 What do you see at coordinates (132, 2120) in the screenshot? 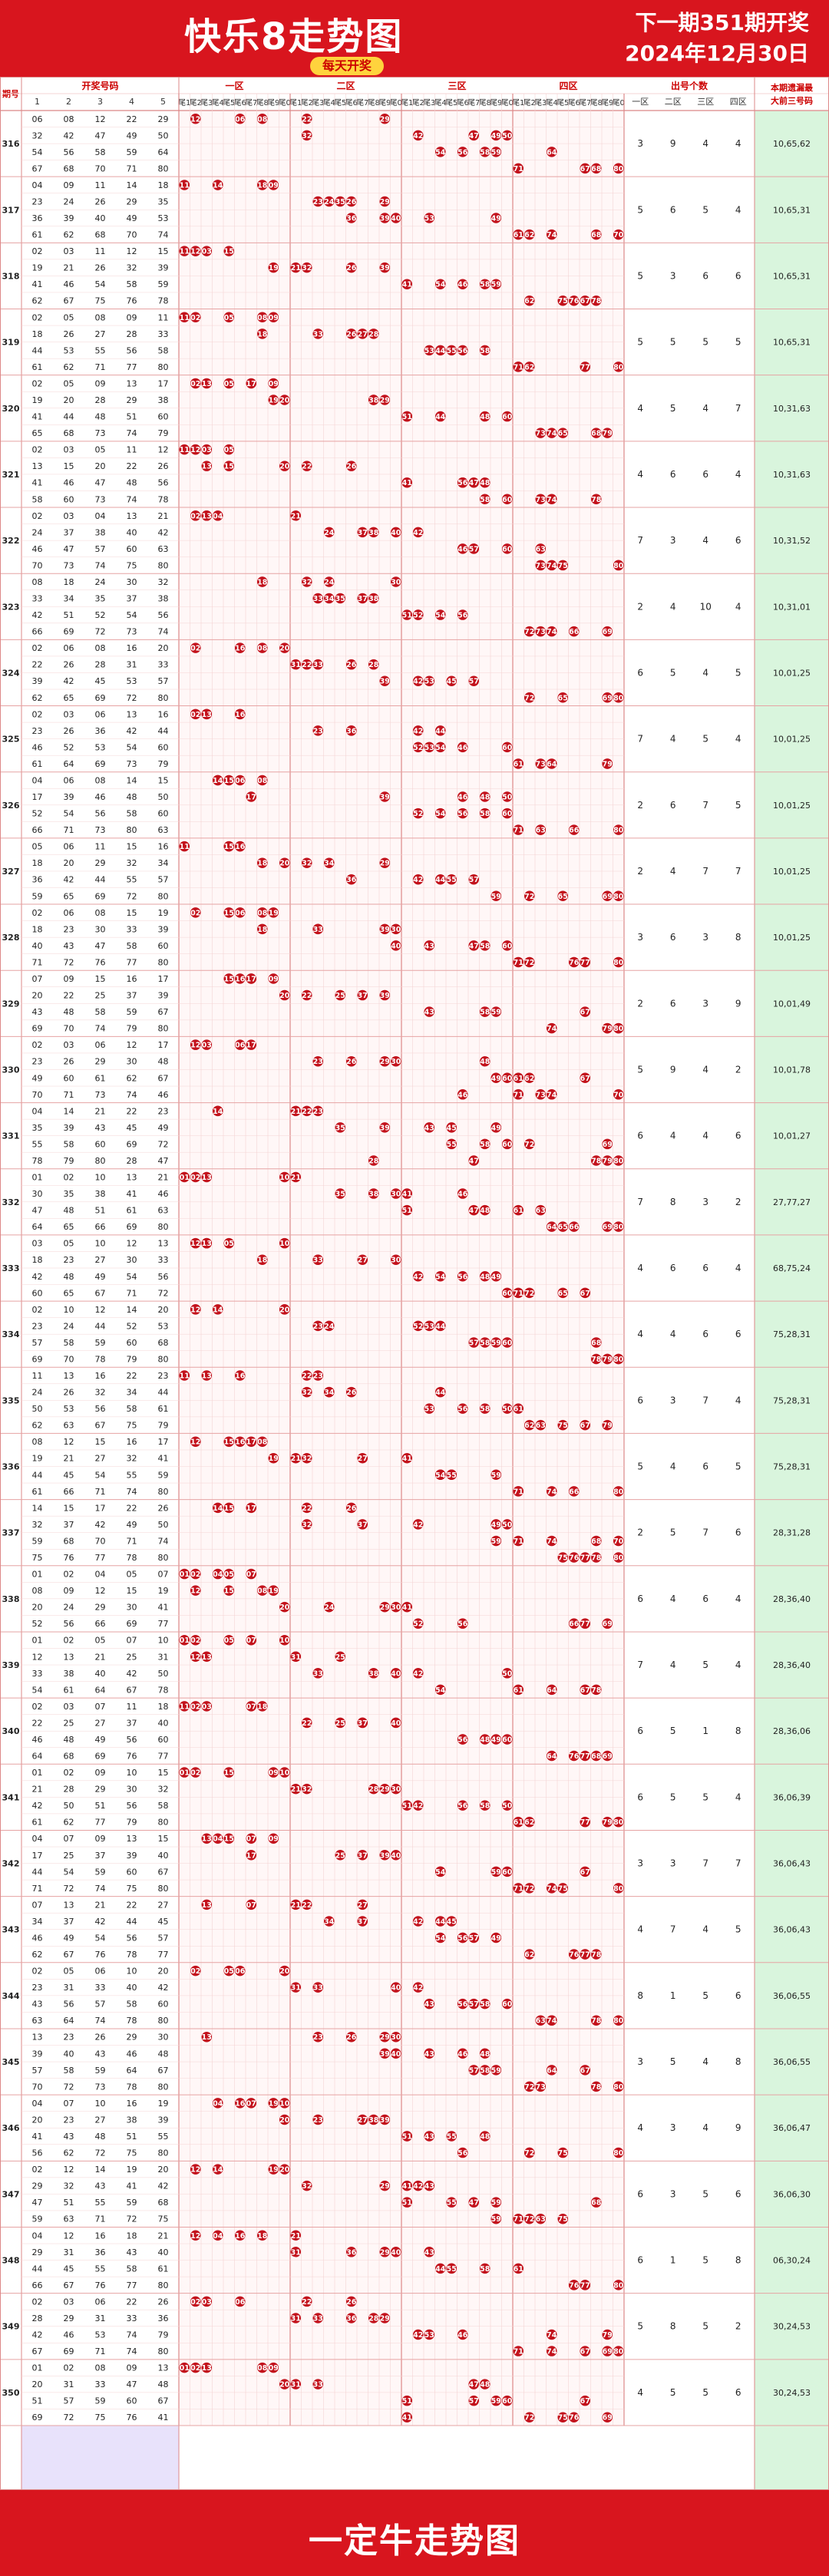
I see `drawn-number: 38` at bounding box center [132, 2120].